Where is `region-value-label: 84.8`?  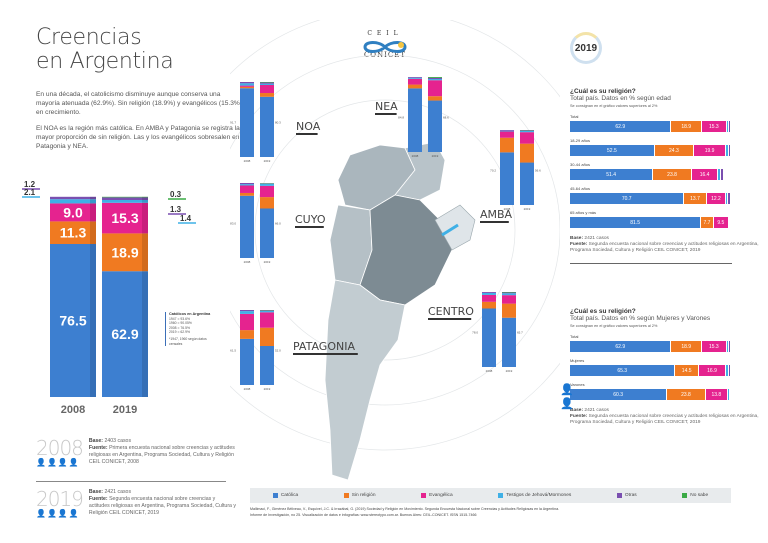
region-value-label: 84.8 is located at coordinates (401, 117).